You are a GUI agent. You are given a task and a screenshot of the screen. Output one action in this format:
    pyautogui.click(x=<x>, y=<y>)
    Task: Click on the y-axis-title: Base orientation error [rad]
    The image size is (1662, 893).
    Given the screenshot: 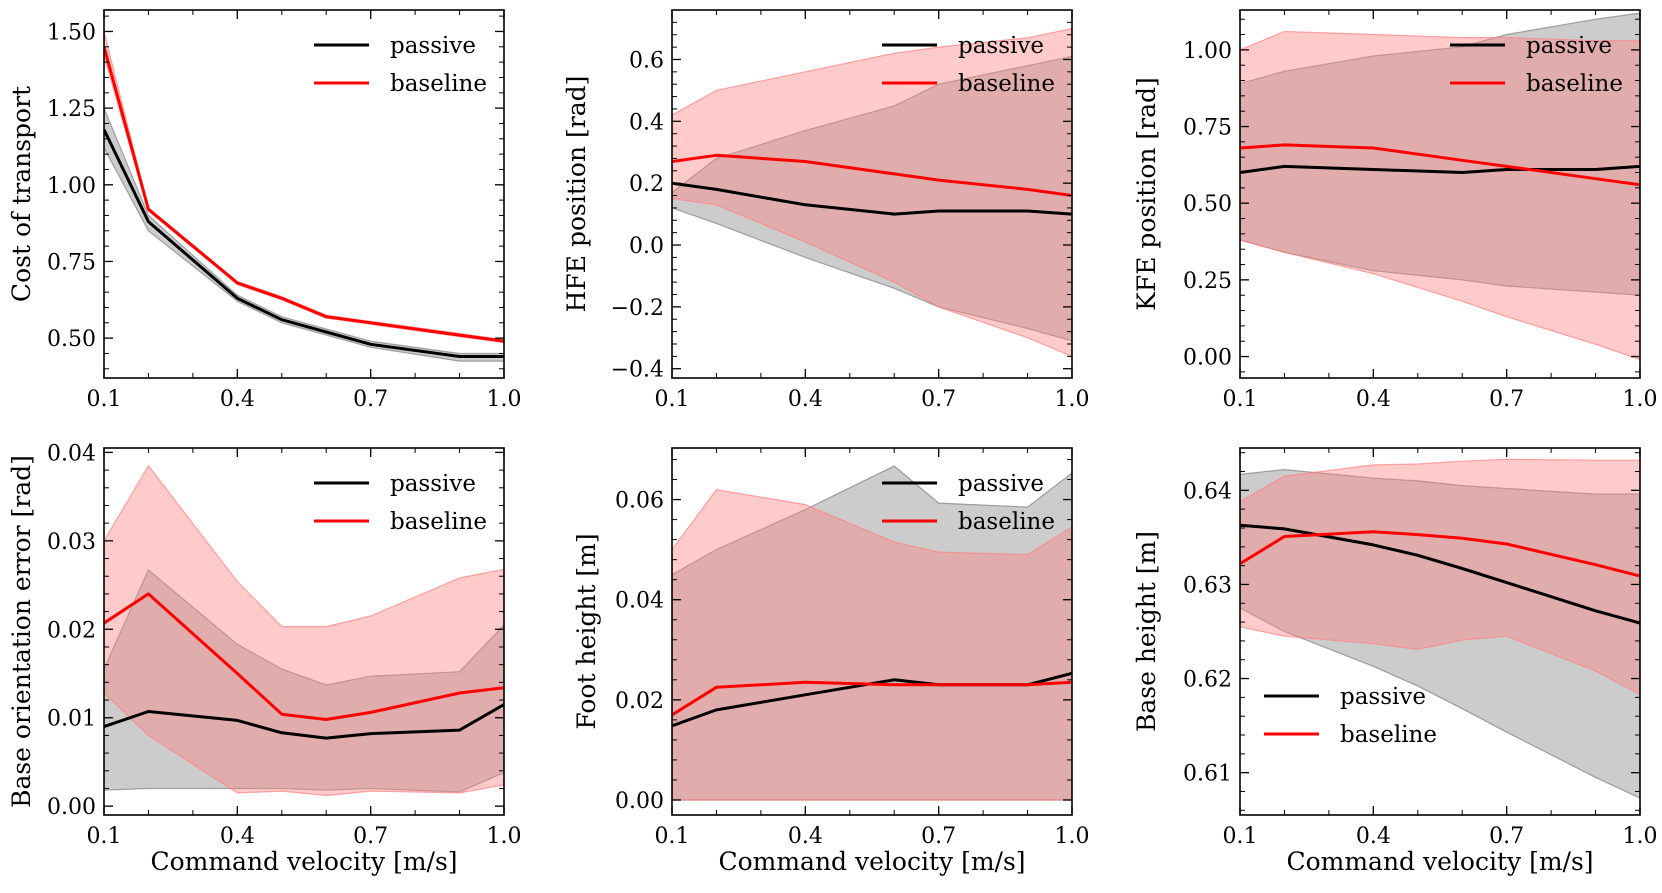 What is the action you would take?
    pyautogui.click(x=21, y=631)
    